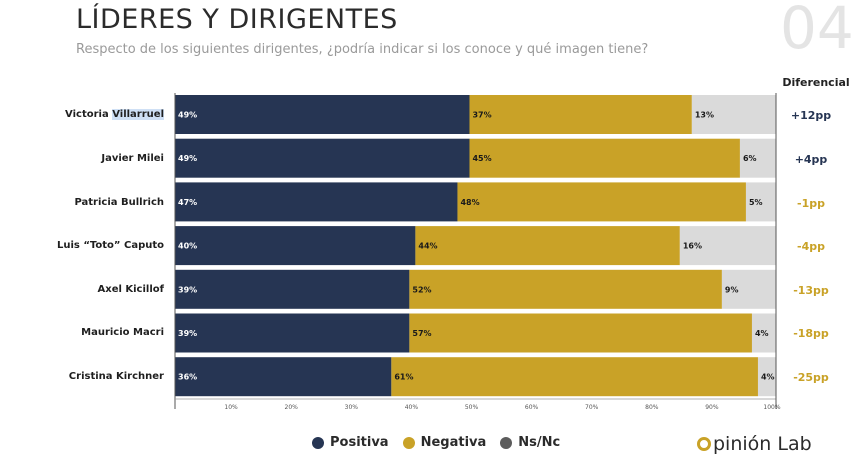  What do you see at coordinates (481, 158) in the screenshot?
I see `data-label-negativa-1: 45%` at bounding box center [481, 158].